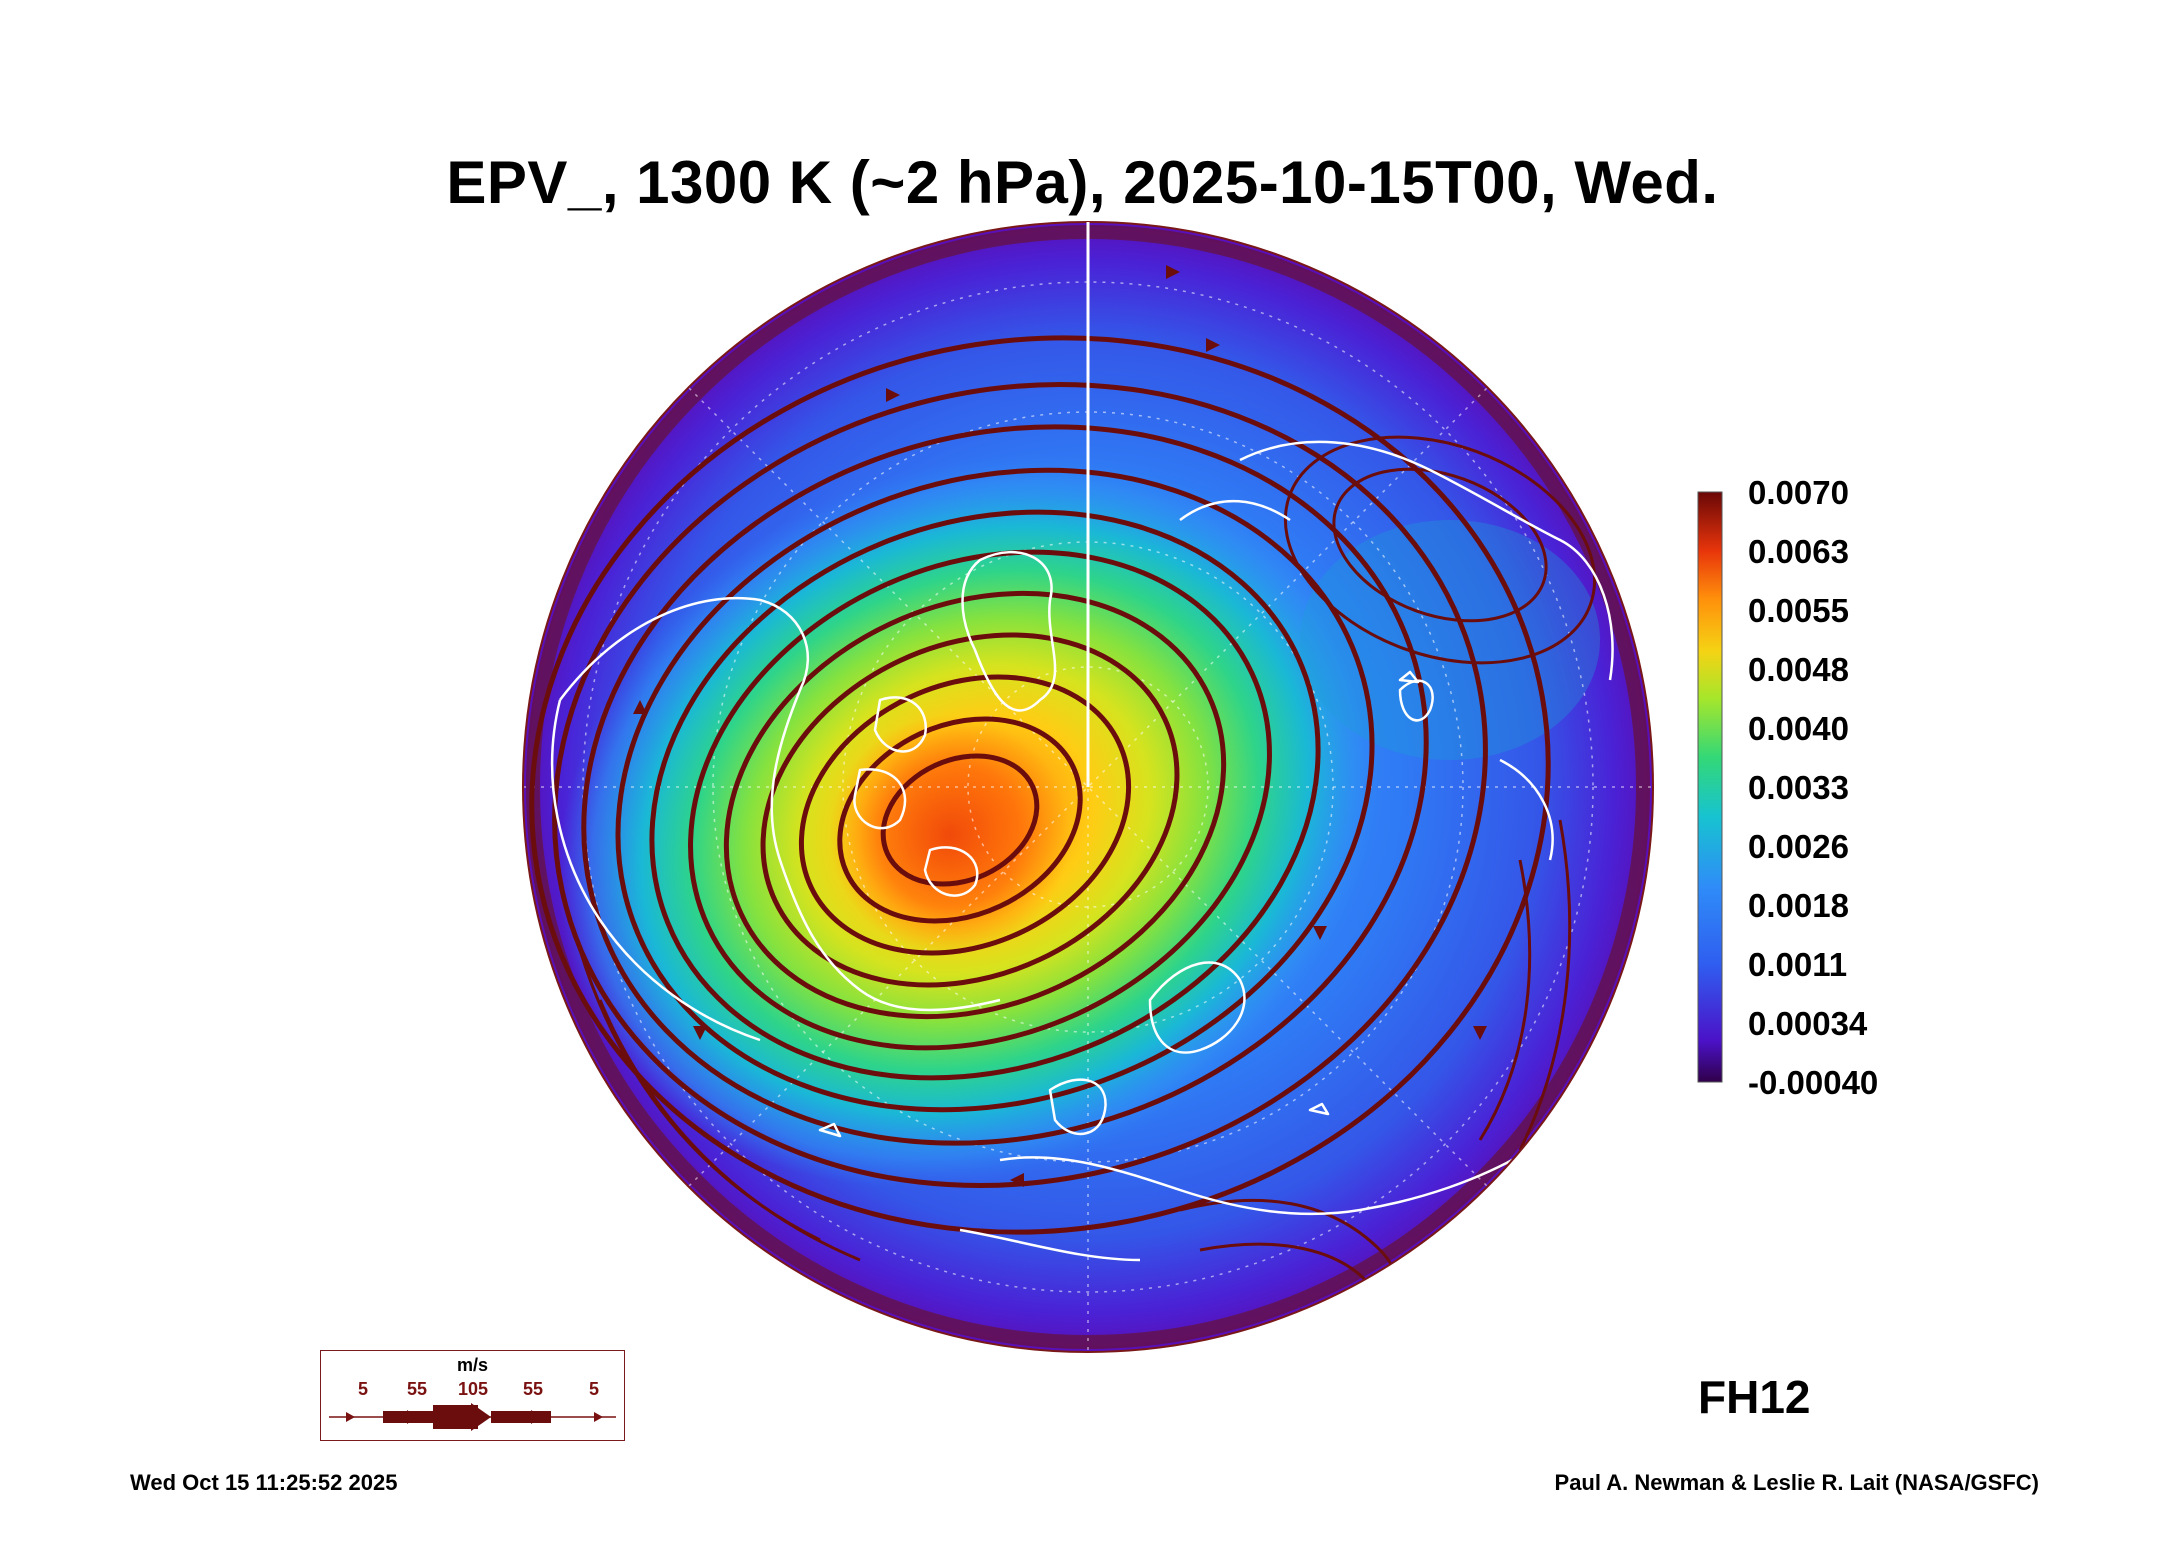  Describe the element at coordinates (1798, 492) in the screenshot. I see `colorbar-label: 0.0070` at that location.